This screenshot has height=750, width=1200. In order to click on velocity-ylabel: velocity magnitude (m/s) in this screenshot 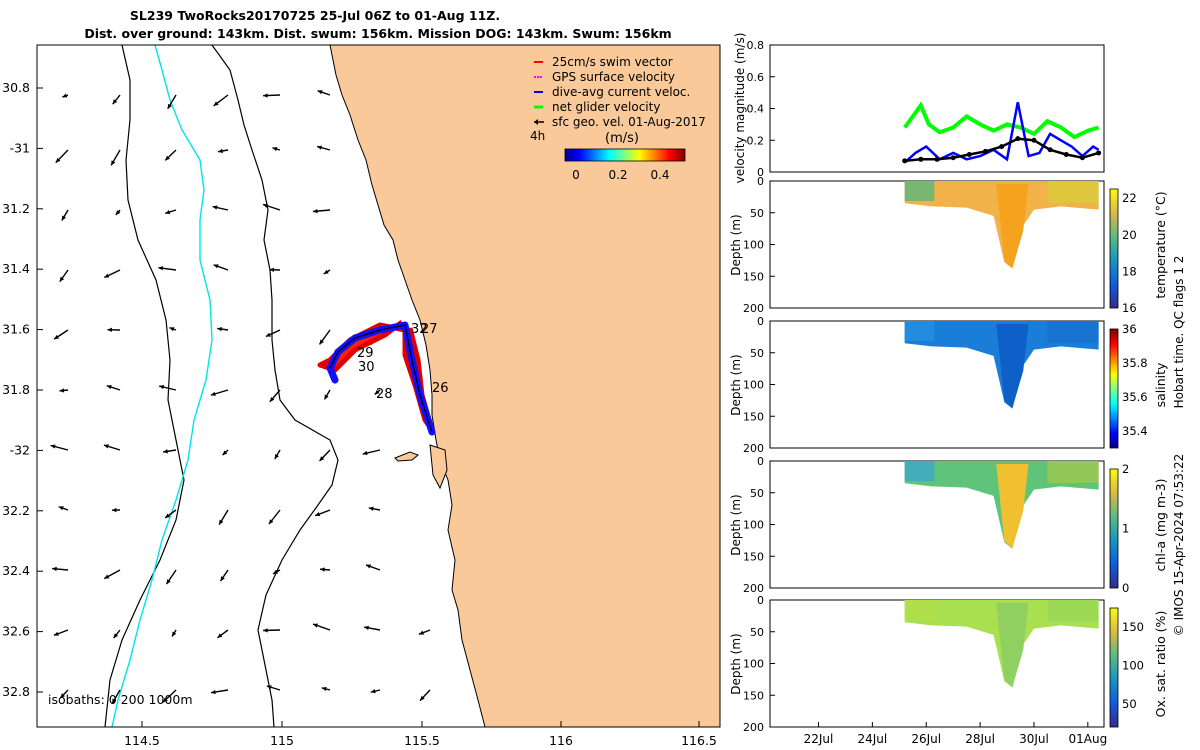, I will do `click(740, 108)`.